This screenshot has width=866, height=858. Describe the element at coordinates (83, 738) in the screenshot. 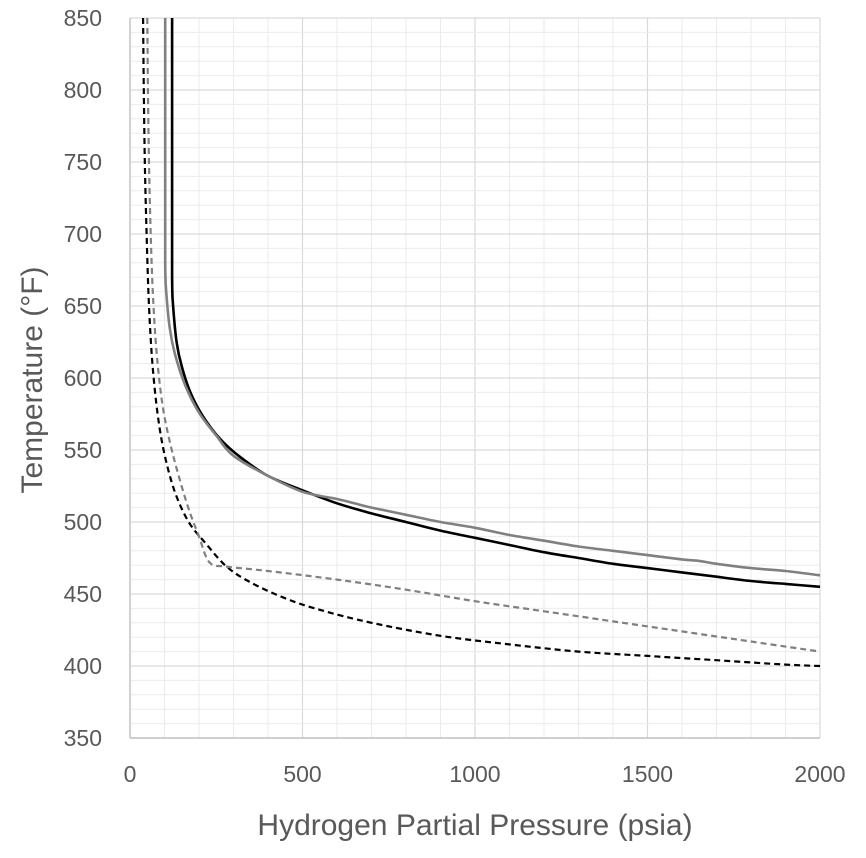

I see `y-tick-label: 350` at that location.